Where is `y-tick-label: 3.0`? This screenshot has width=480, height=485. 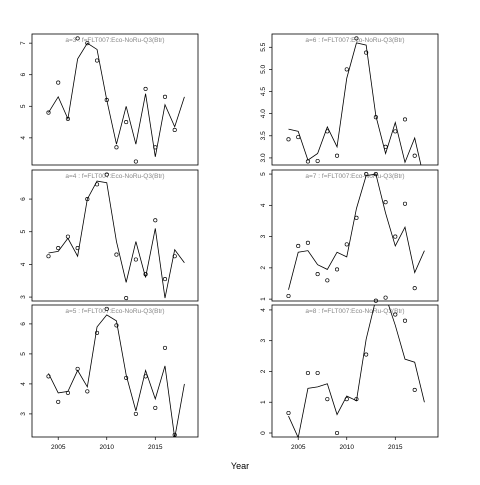
y-tick-label: 3.0 is located at coordinates (263, 157).